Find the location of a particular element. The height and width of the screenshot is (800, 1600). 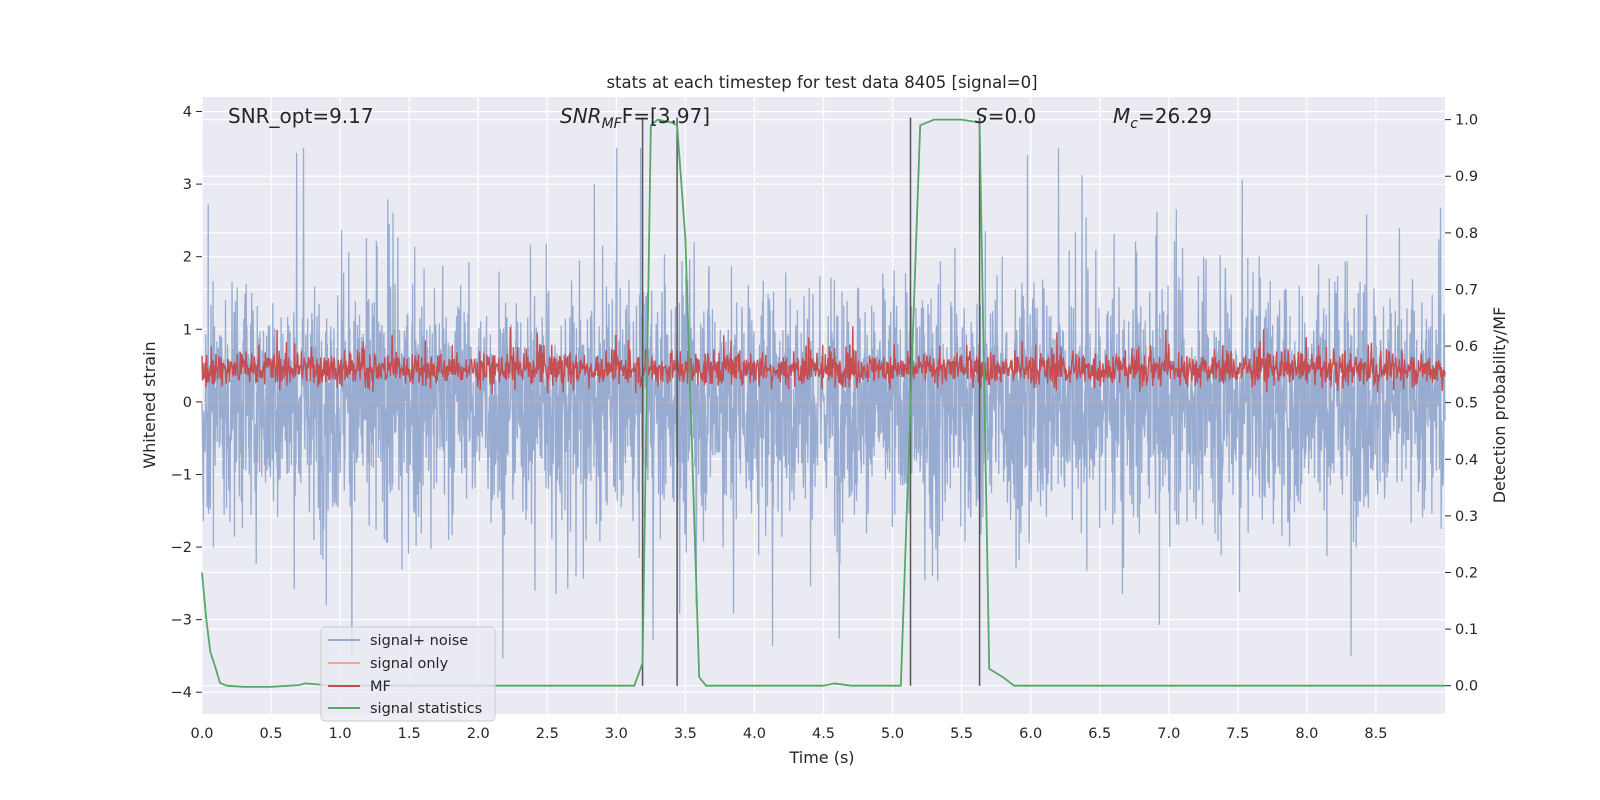

x-axis-label: Time (s) is located at coordinates (821, 757).